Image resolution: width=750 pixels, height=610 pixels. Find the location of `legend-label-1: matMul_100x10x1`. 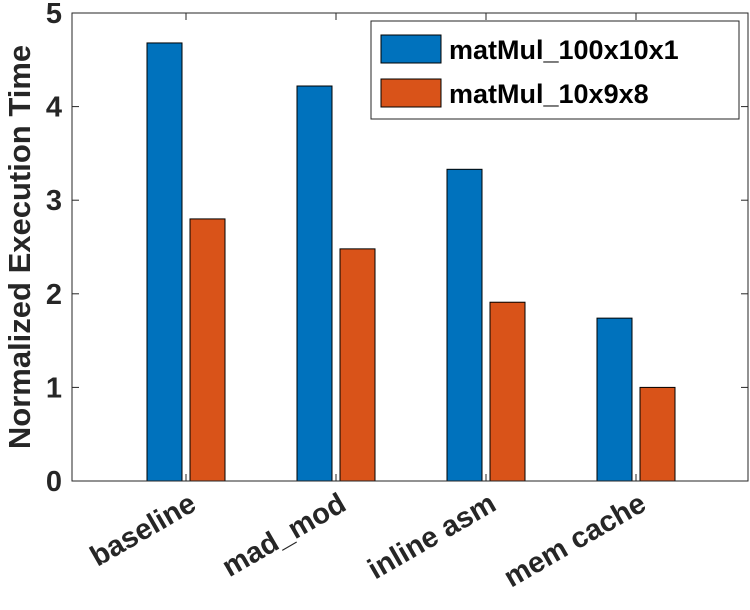

legend-label-1: matMul_100x10x1 is located at coordinates (564, 50).